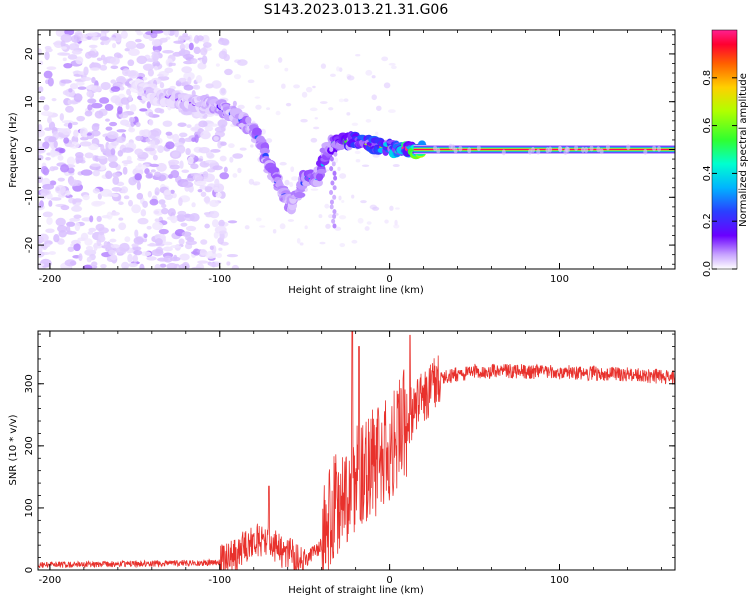  What do you see at coordinates (707, 173) in the screenshot?
I see `colorbar-tick-label: 0.4` at bounding box center [707, 173].